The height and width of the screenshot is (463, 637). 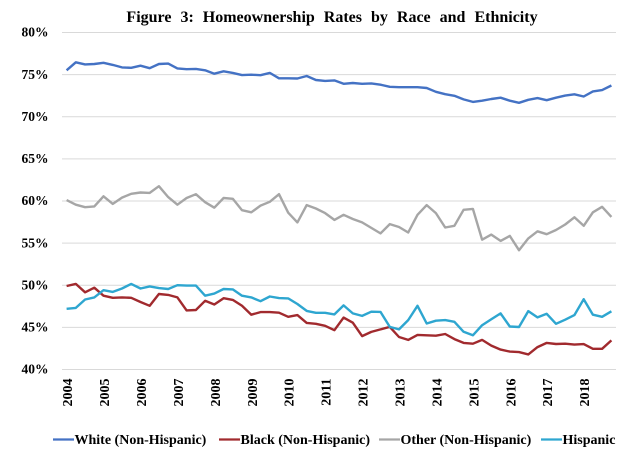 I want to click on svg-text: 2017, so click(x=548, y=393).